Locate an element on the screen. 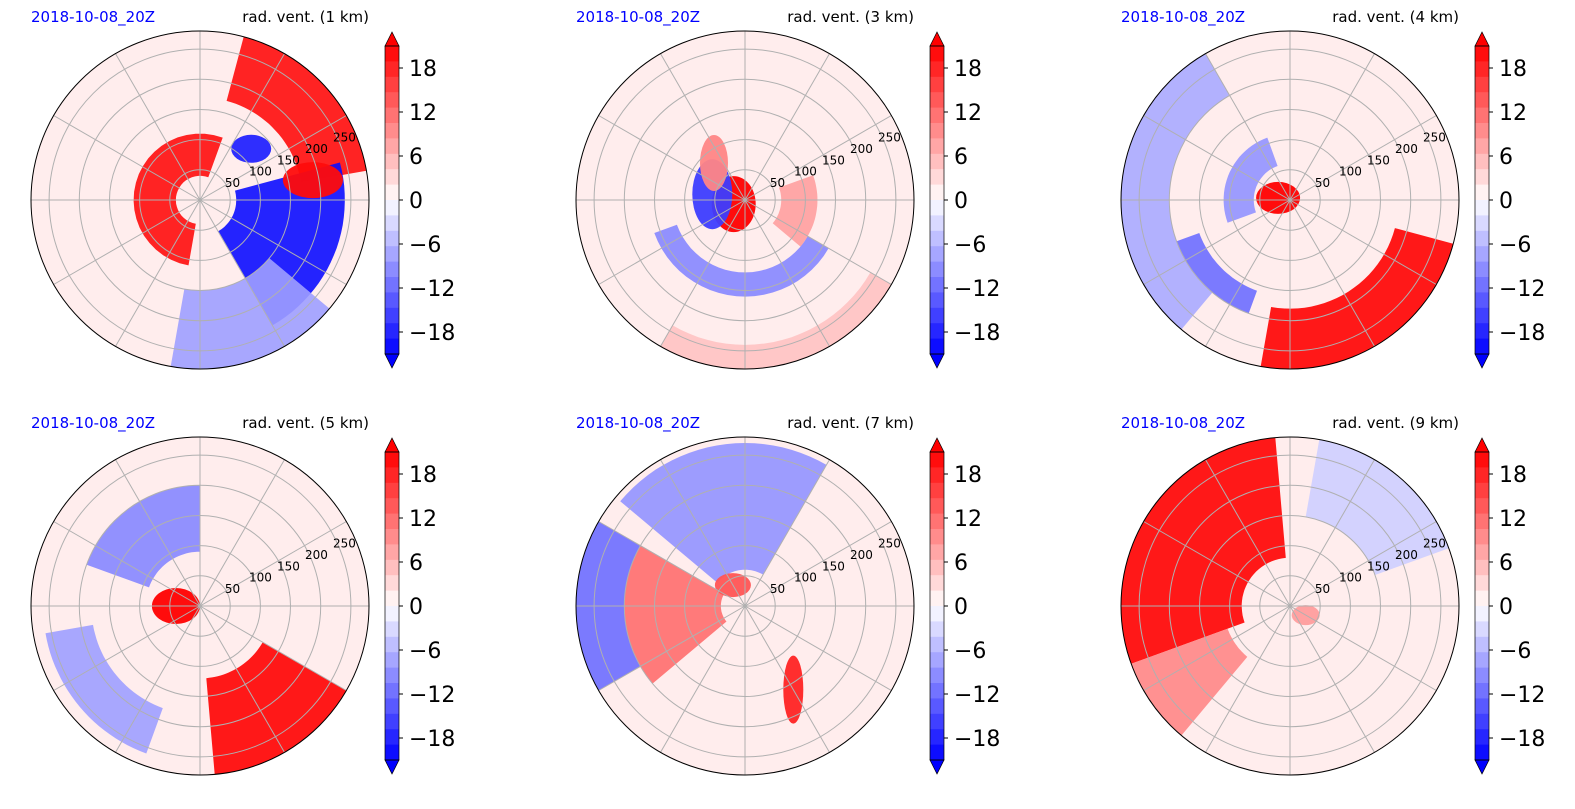  polar-frame is located at coordinates (745, 606).